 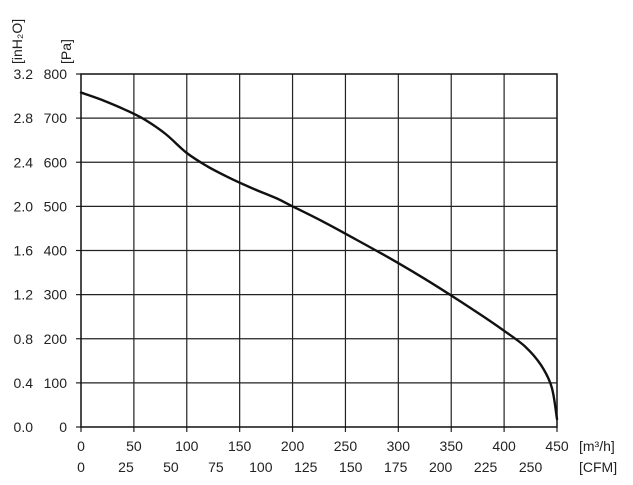 I want to click on x-tick-label-m3h: 300, so click(x=399, y=446).